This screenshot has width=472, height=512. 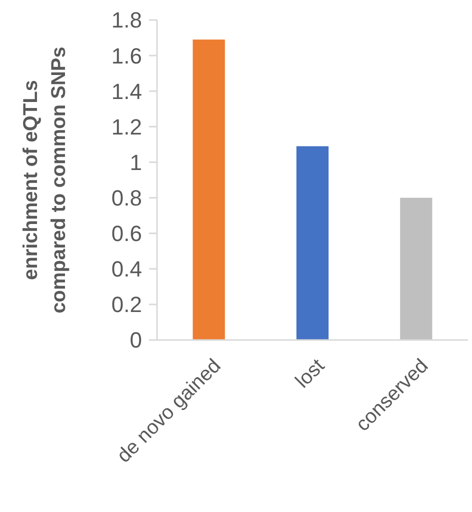 What do you see at coordinates (310, 373) in the screenshot?
I see `x-tick-label: lost` at bounding box center [310, 373].